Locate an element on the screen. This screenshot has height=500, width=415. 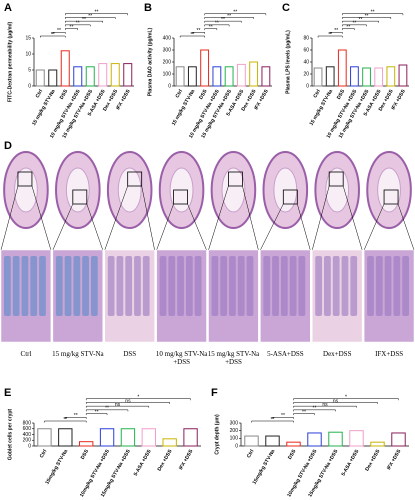
histology-caption: Dex+DSS is located at coordinates (337, 354).